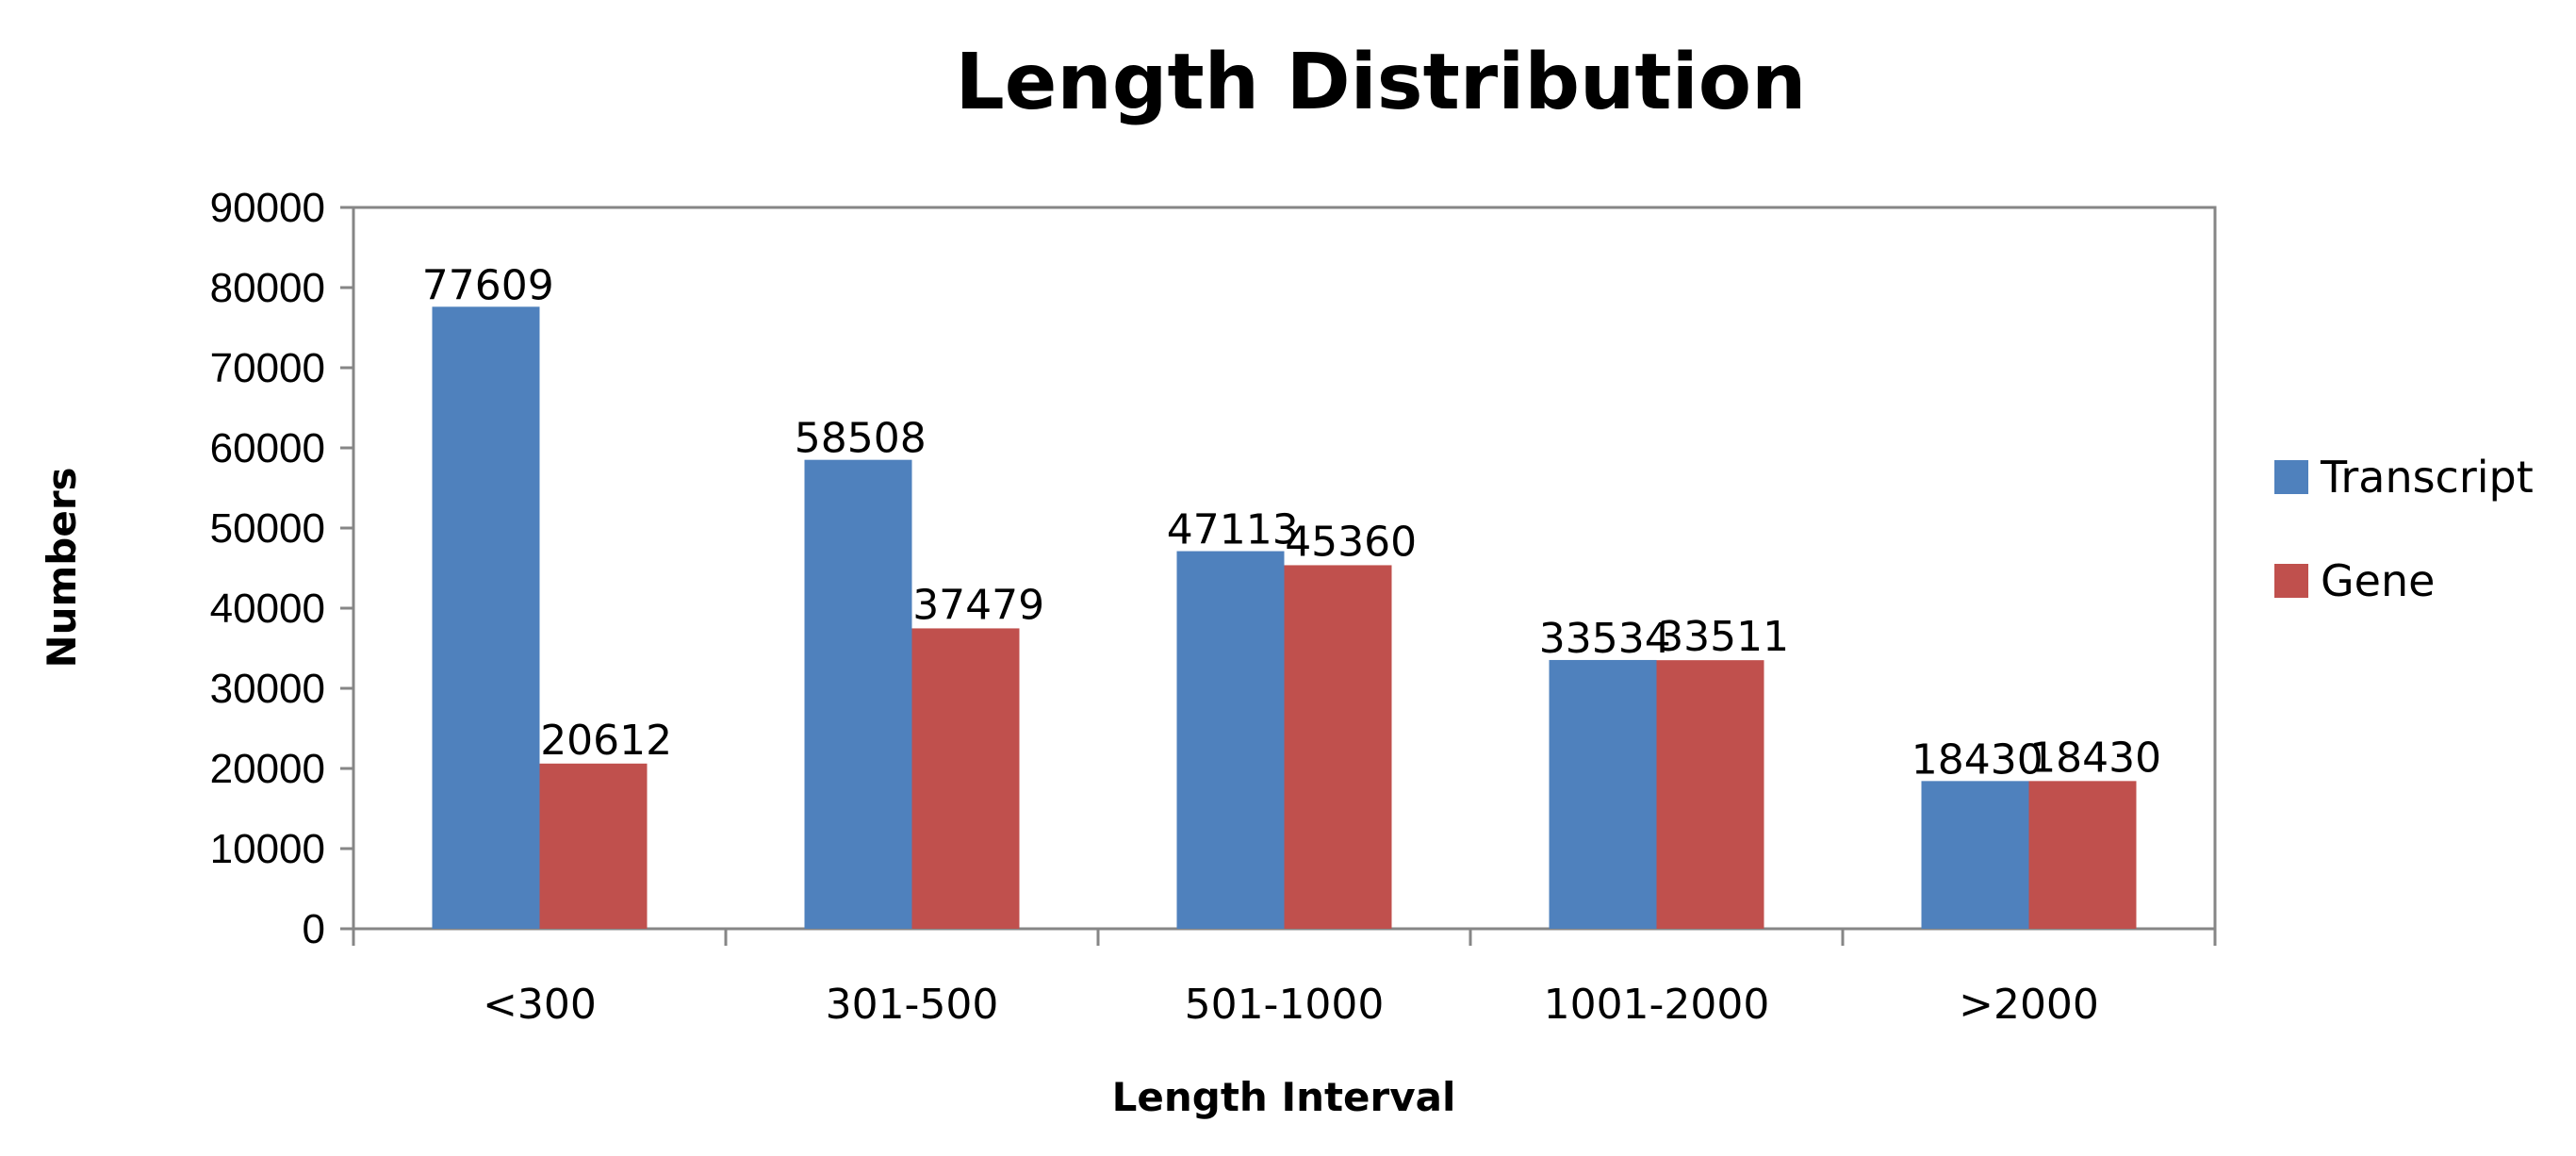 The image size is (2576, 1156). Describe the element at coordinates (2291, 581) in the screenshot. I see `legend-swatch-gene` at that location.